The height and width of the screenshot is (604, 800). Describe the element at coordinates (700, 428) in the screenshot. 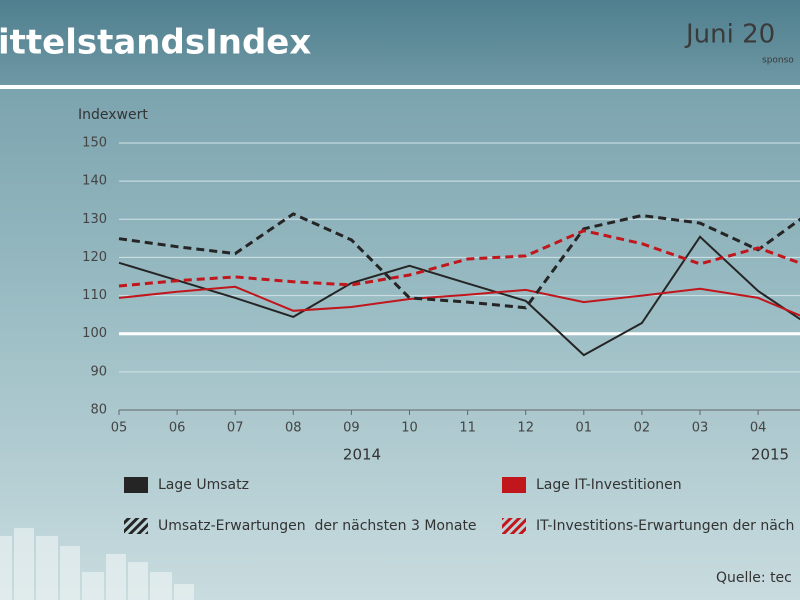

I see `x-tick-label: 03` at that location.